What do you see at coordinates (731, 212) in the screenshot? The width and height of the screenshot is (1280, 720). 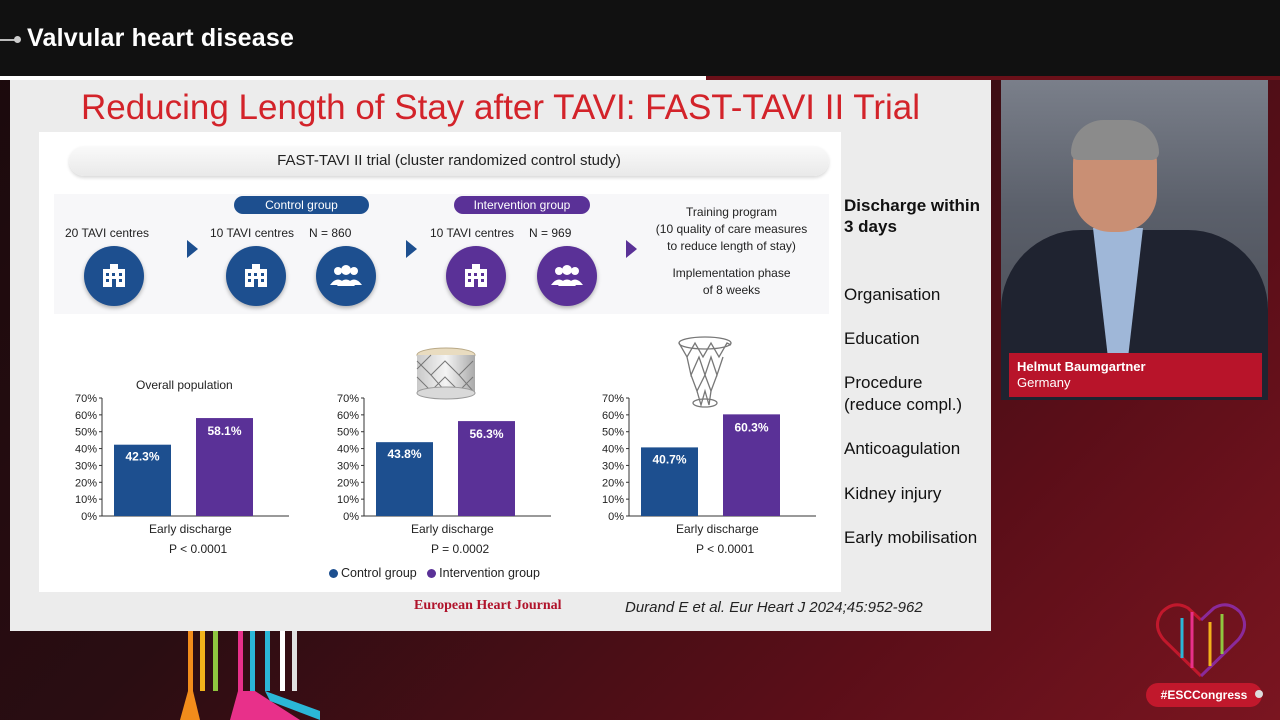 I see `training-line-1: Training program` at bounding box center [731, 212].